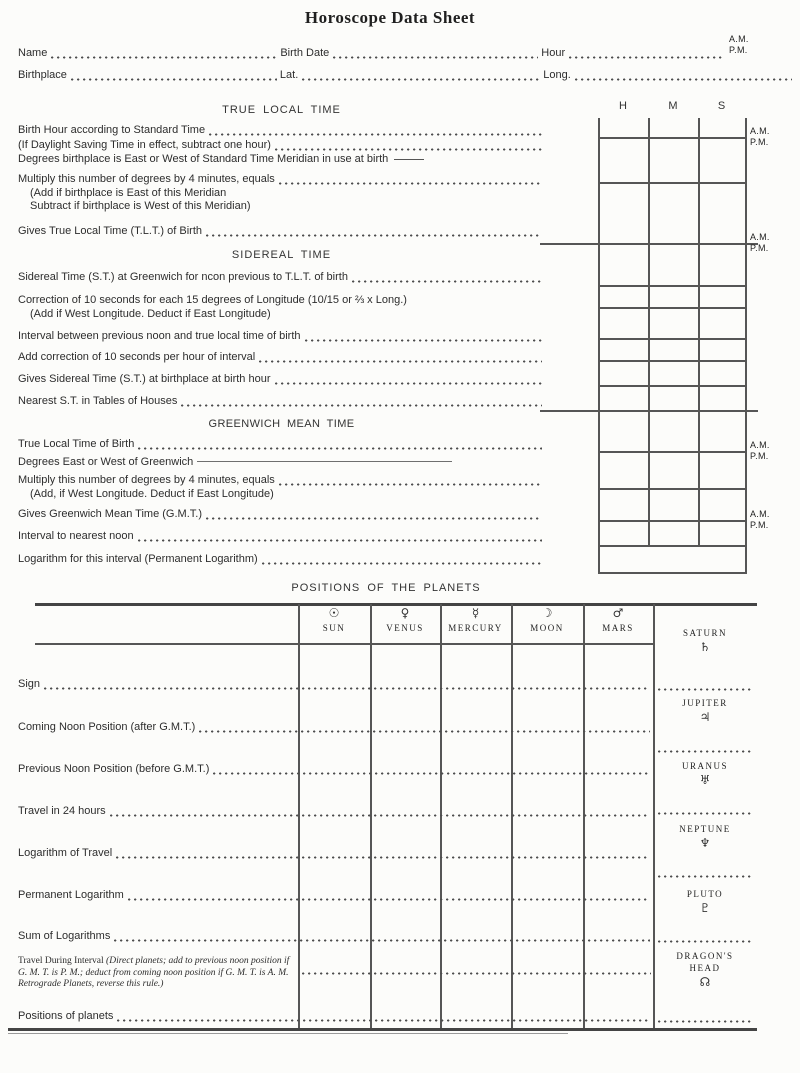 Image resolution: width=800 pixels, height=1073 pixels. What do you see at coordinates (760, 520) in the screenshot?
I see `gmt-ampm-label: A.M. P.M.` at bounding box center [760, 520].